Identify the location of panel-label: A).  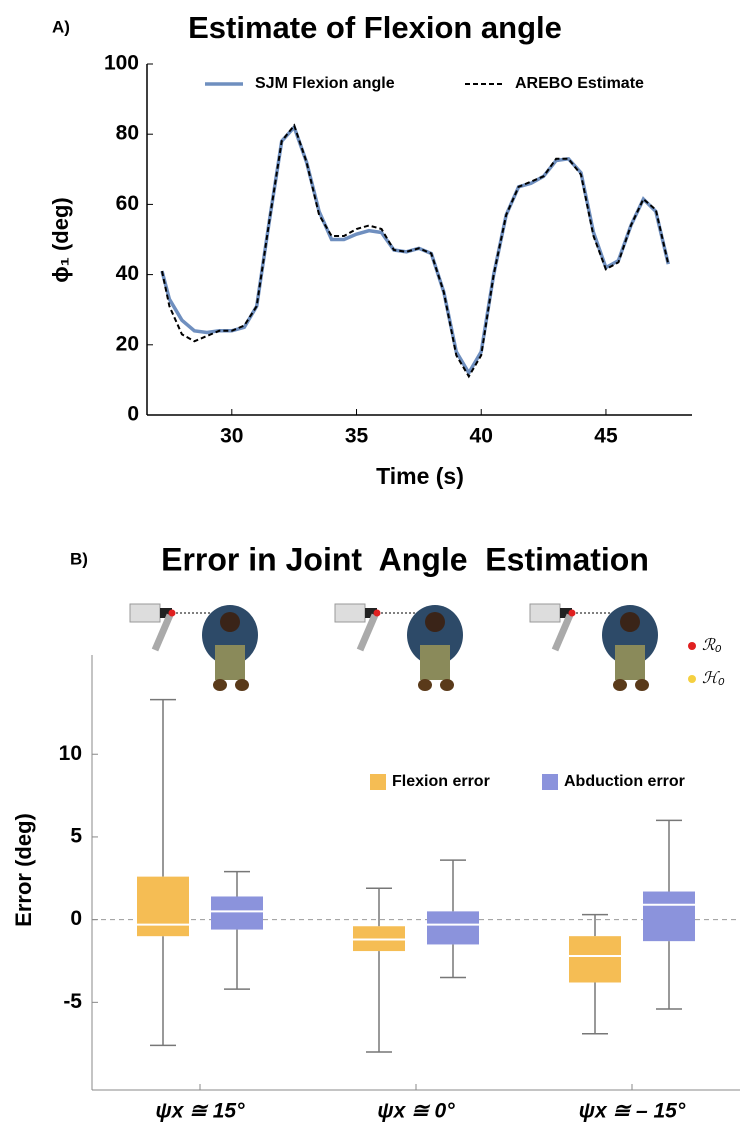
(61, 26).